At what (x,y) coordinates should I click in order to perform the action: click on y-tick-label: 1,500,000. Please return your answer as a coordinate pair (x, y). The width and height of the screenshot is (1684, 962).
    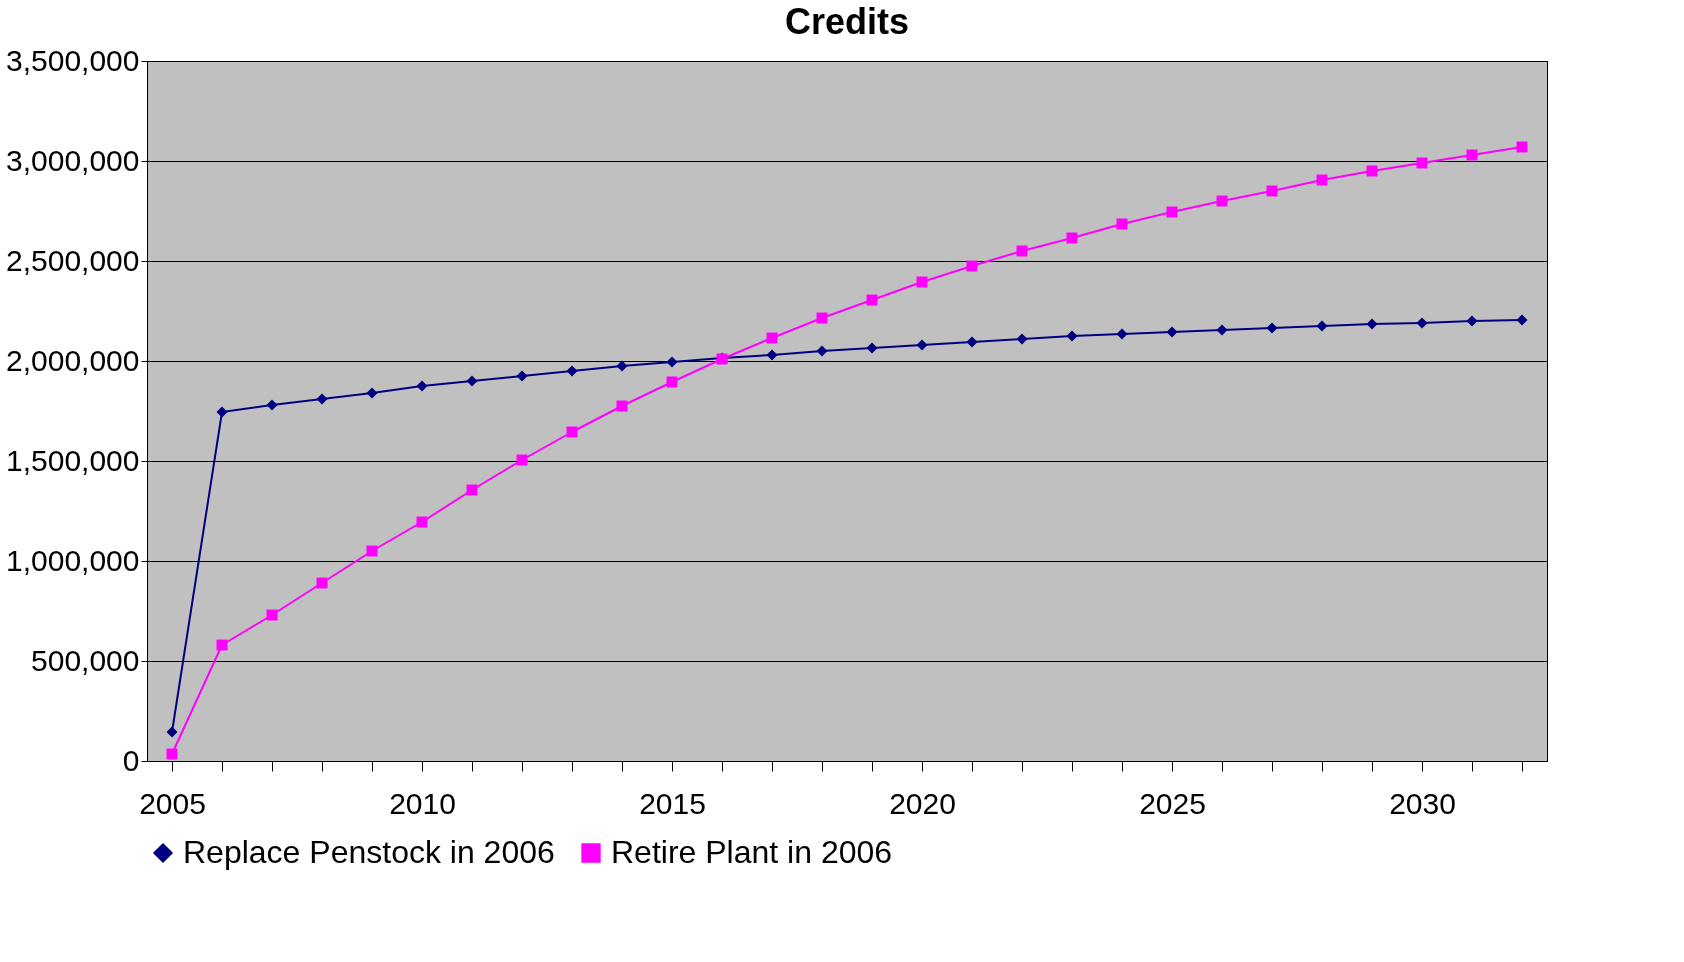
    Looking at the image, I should click on (73, 460).